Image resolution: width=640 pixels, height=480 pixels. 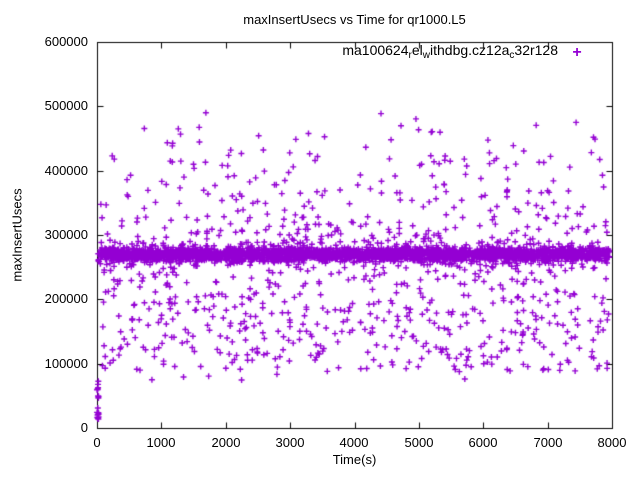 I want to click on x-tick-label: 2000, so click(x=226, y=442).